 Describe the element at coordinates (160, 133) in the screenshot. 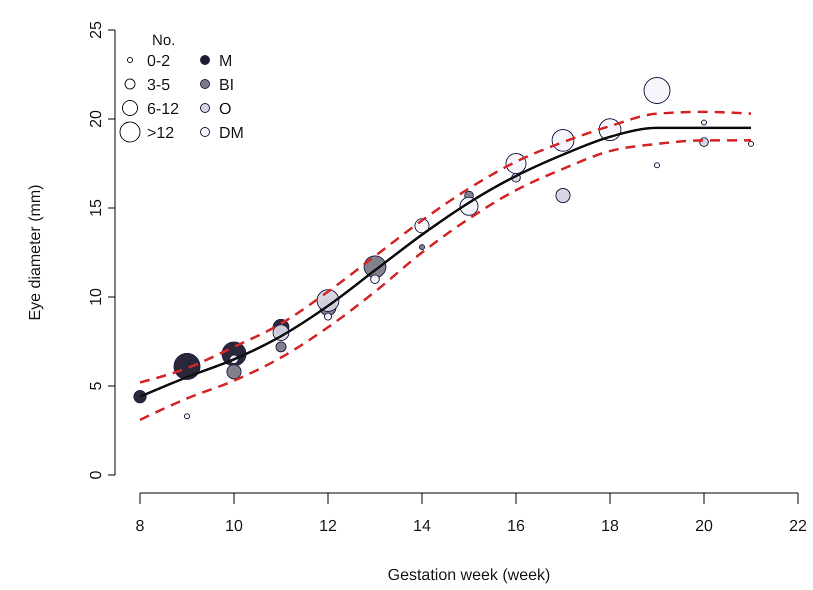

I see `legend-label: >12` at that location.